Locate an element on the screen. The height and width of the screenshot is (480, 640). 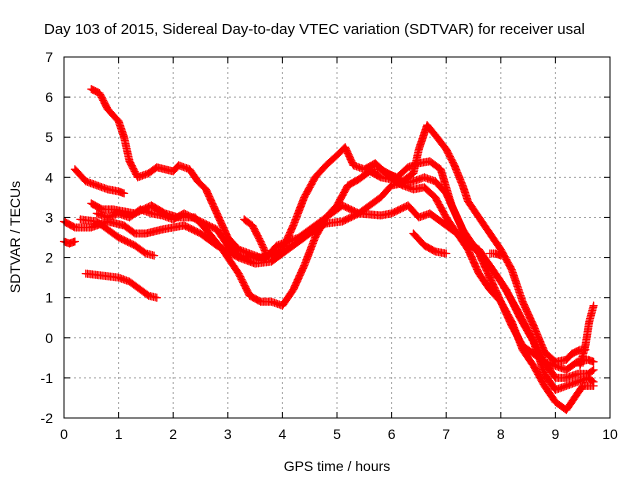
y-axis-label: SDTVAR / TECUs is located at coordinates (15, 237).